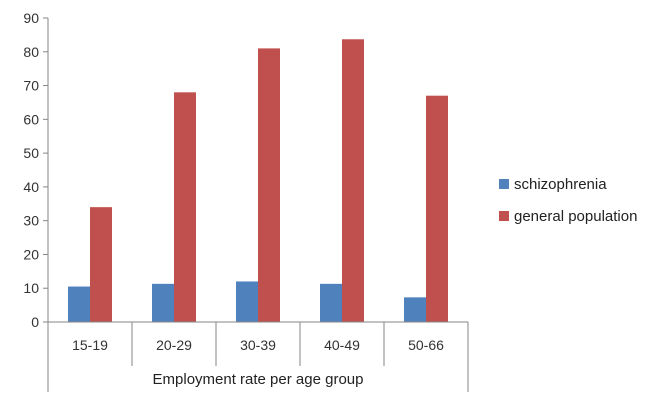 The height and width of the screenshot is (396, 662). What do you see at coordinates (31, 119) in the screenshot?
I see `y-tick-label: 60` at bounding box center [31, 119].